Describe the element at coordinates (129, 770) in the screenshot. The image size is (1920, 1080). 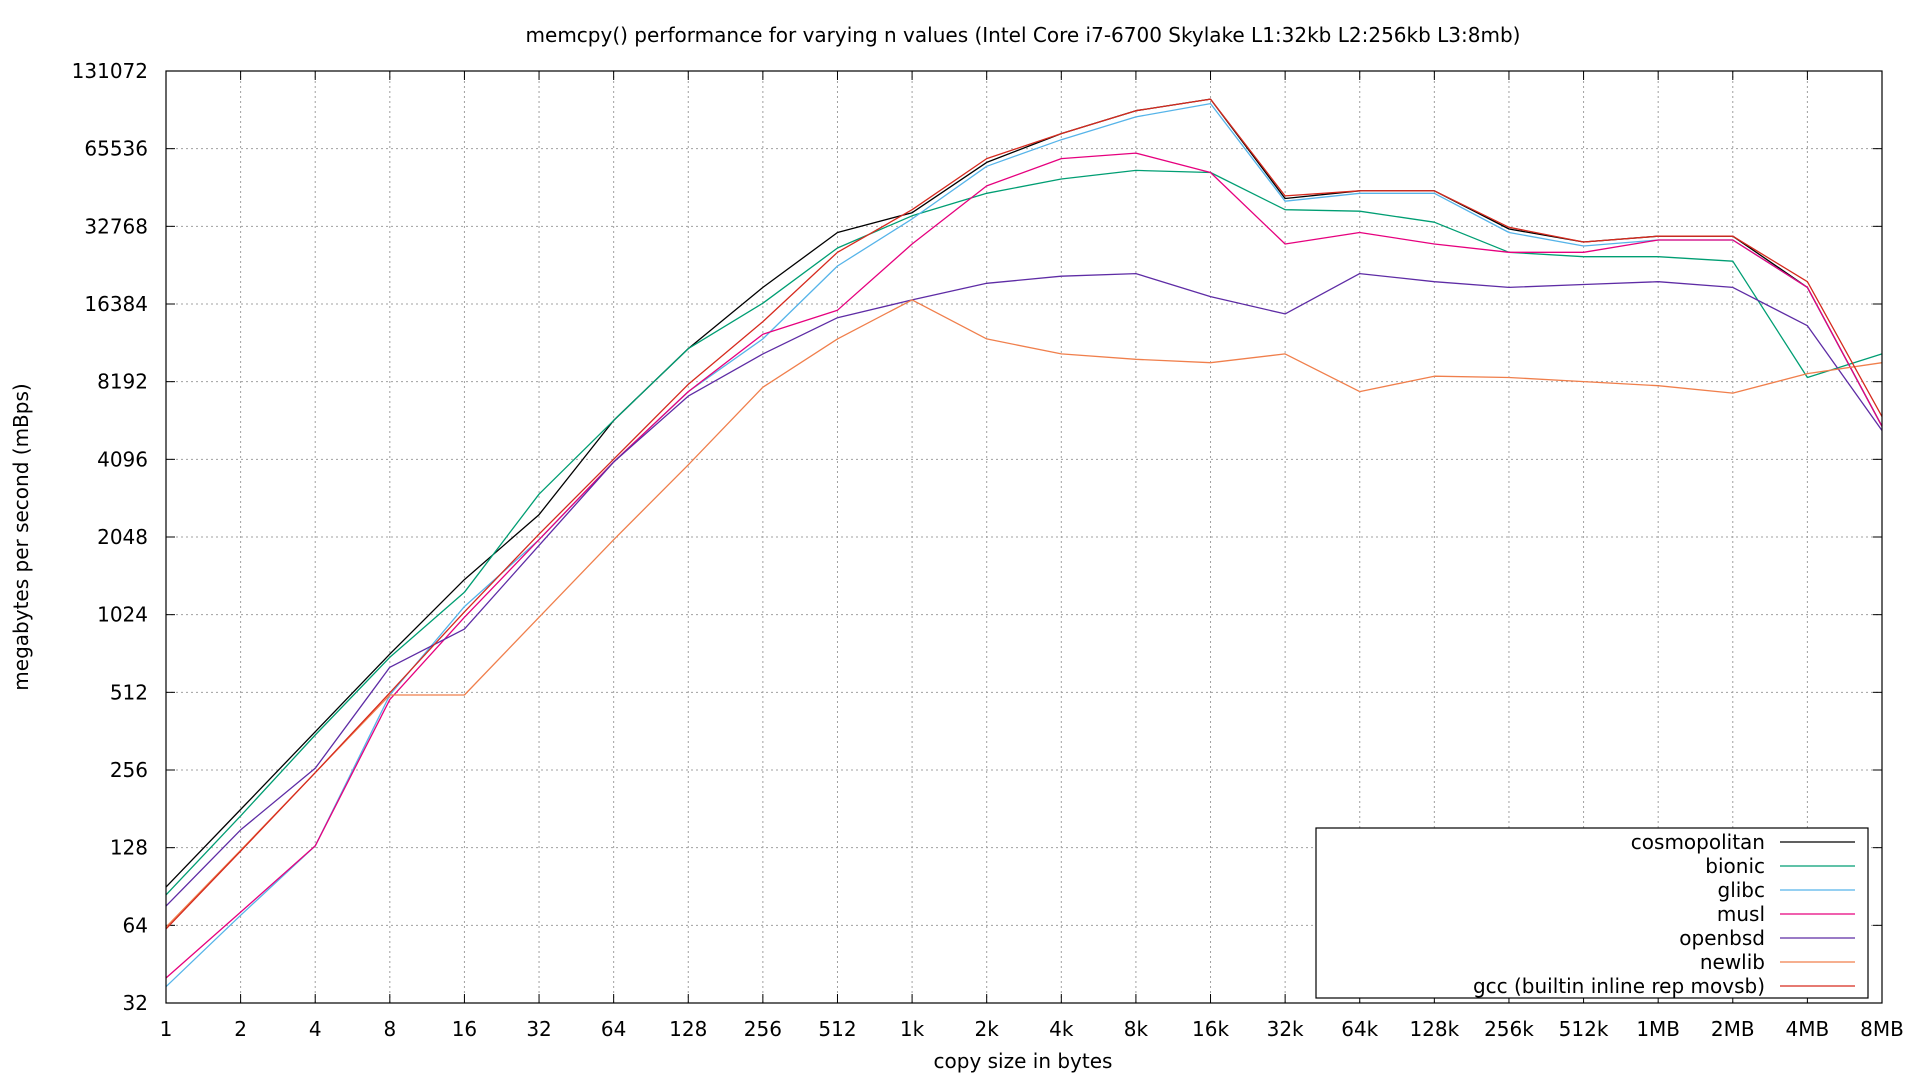
I see `y-tick-label: 256` at that location.